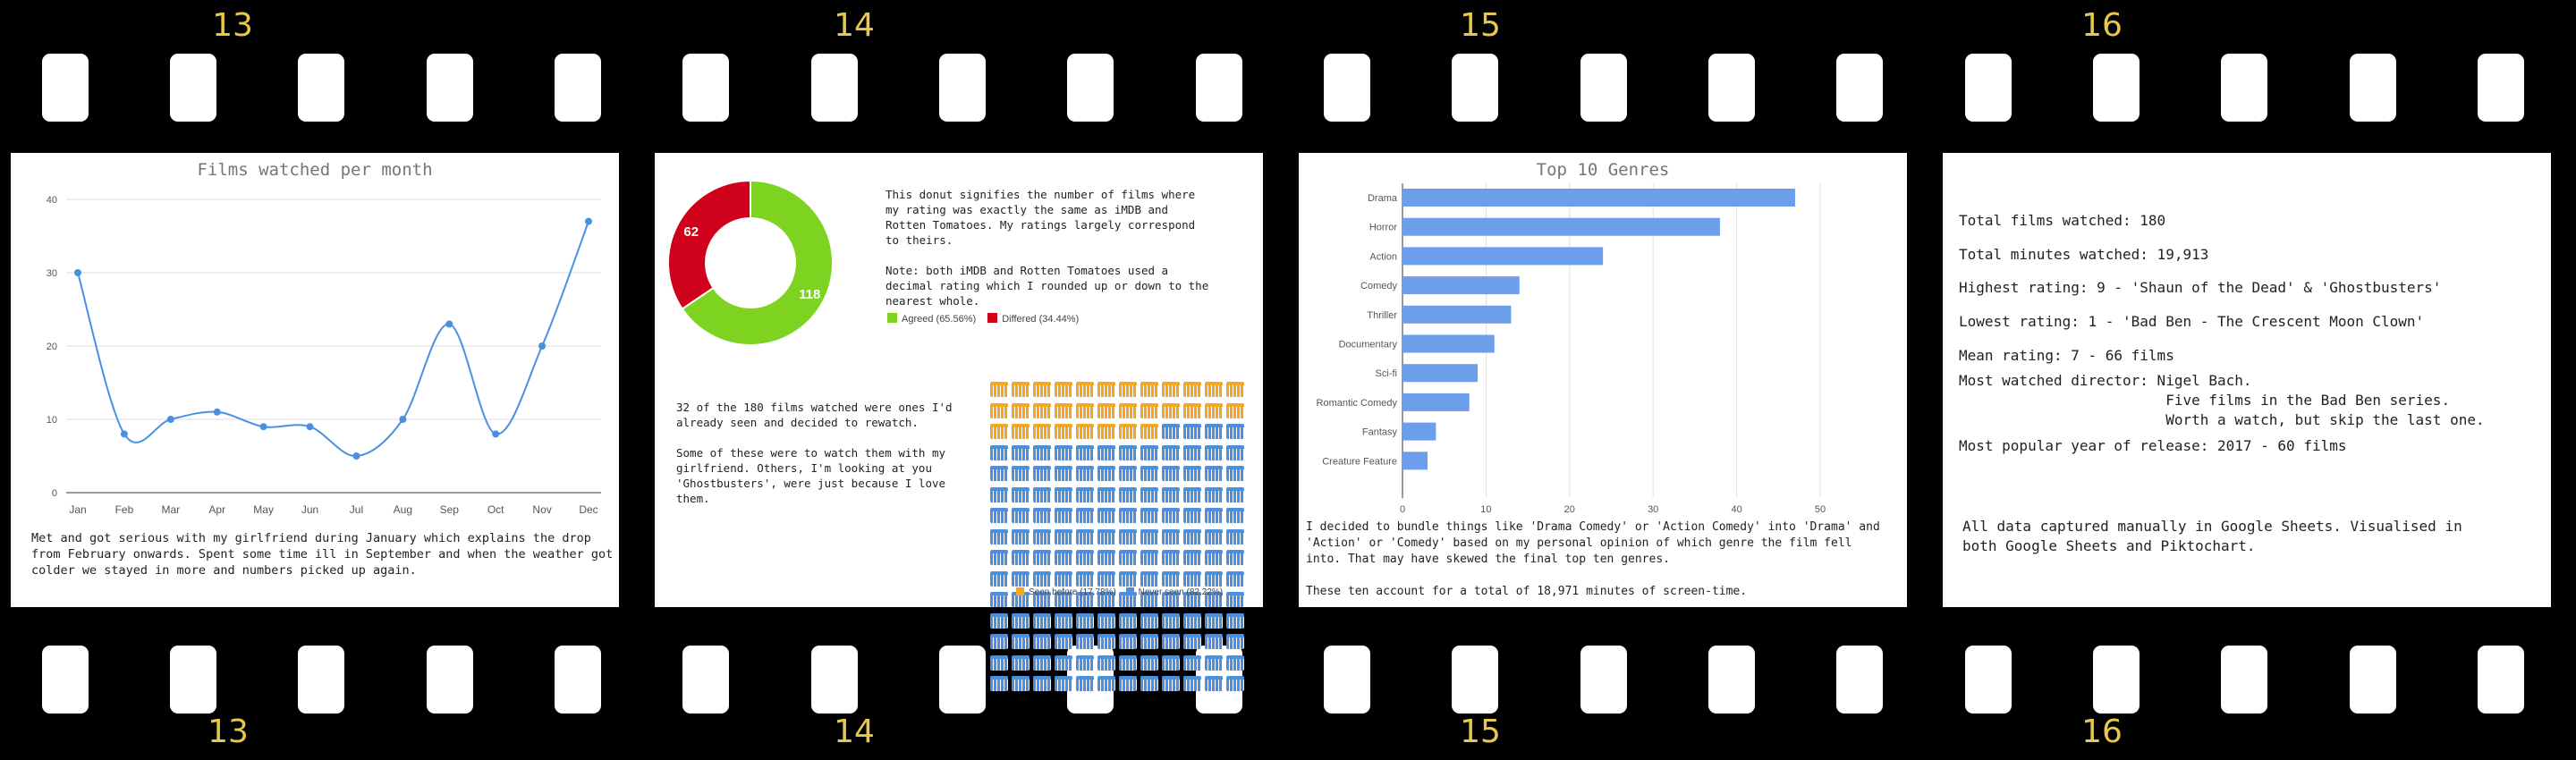  Describe the element at coordinates (1041, 319) in the screenshot. I see `legend-label-differed: Differed (34.44%)` at that location.